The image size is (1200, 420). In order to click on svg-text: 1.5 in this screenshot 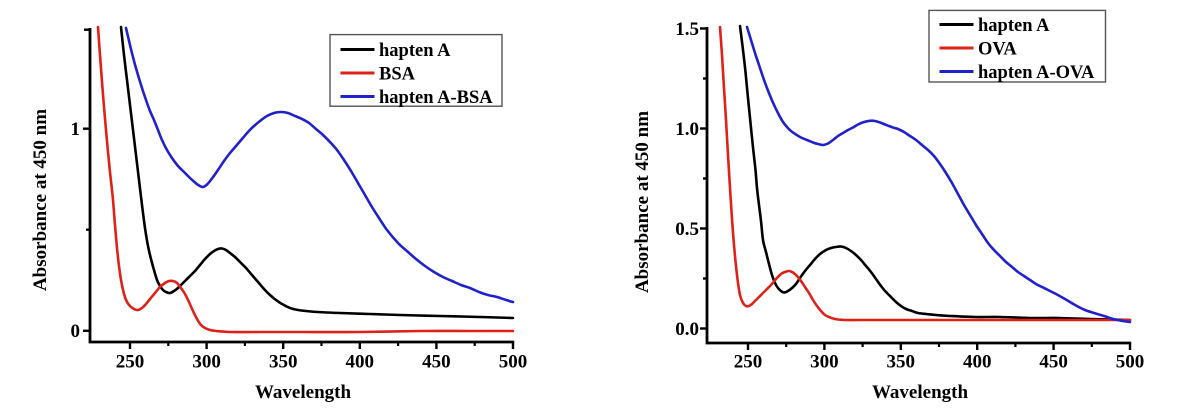, I will do `click(687, 29)`.